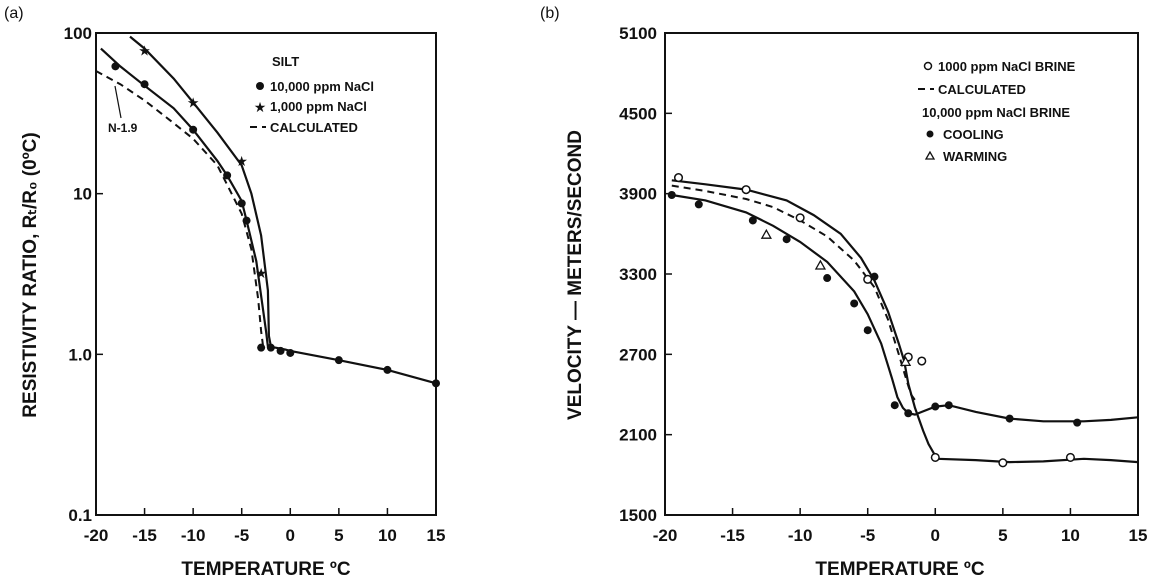  I want to click on panel-b-y-axis-label: VELOCITY — METERS/SECOND, so click(575, 275).